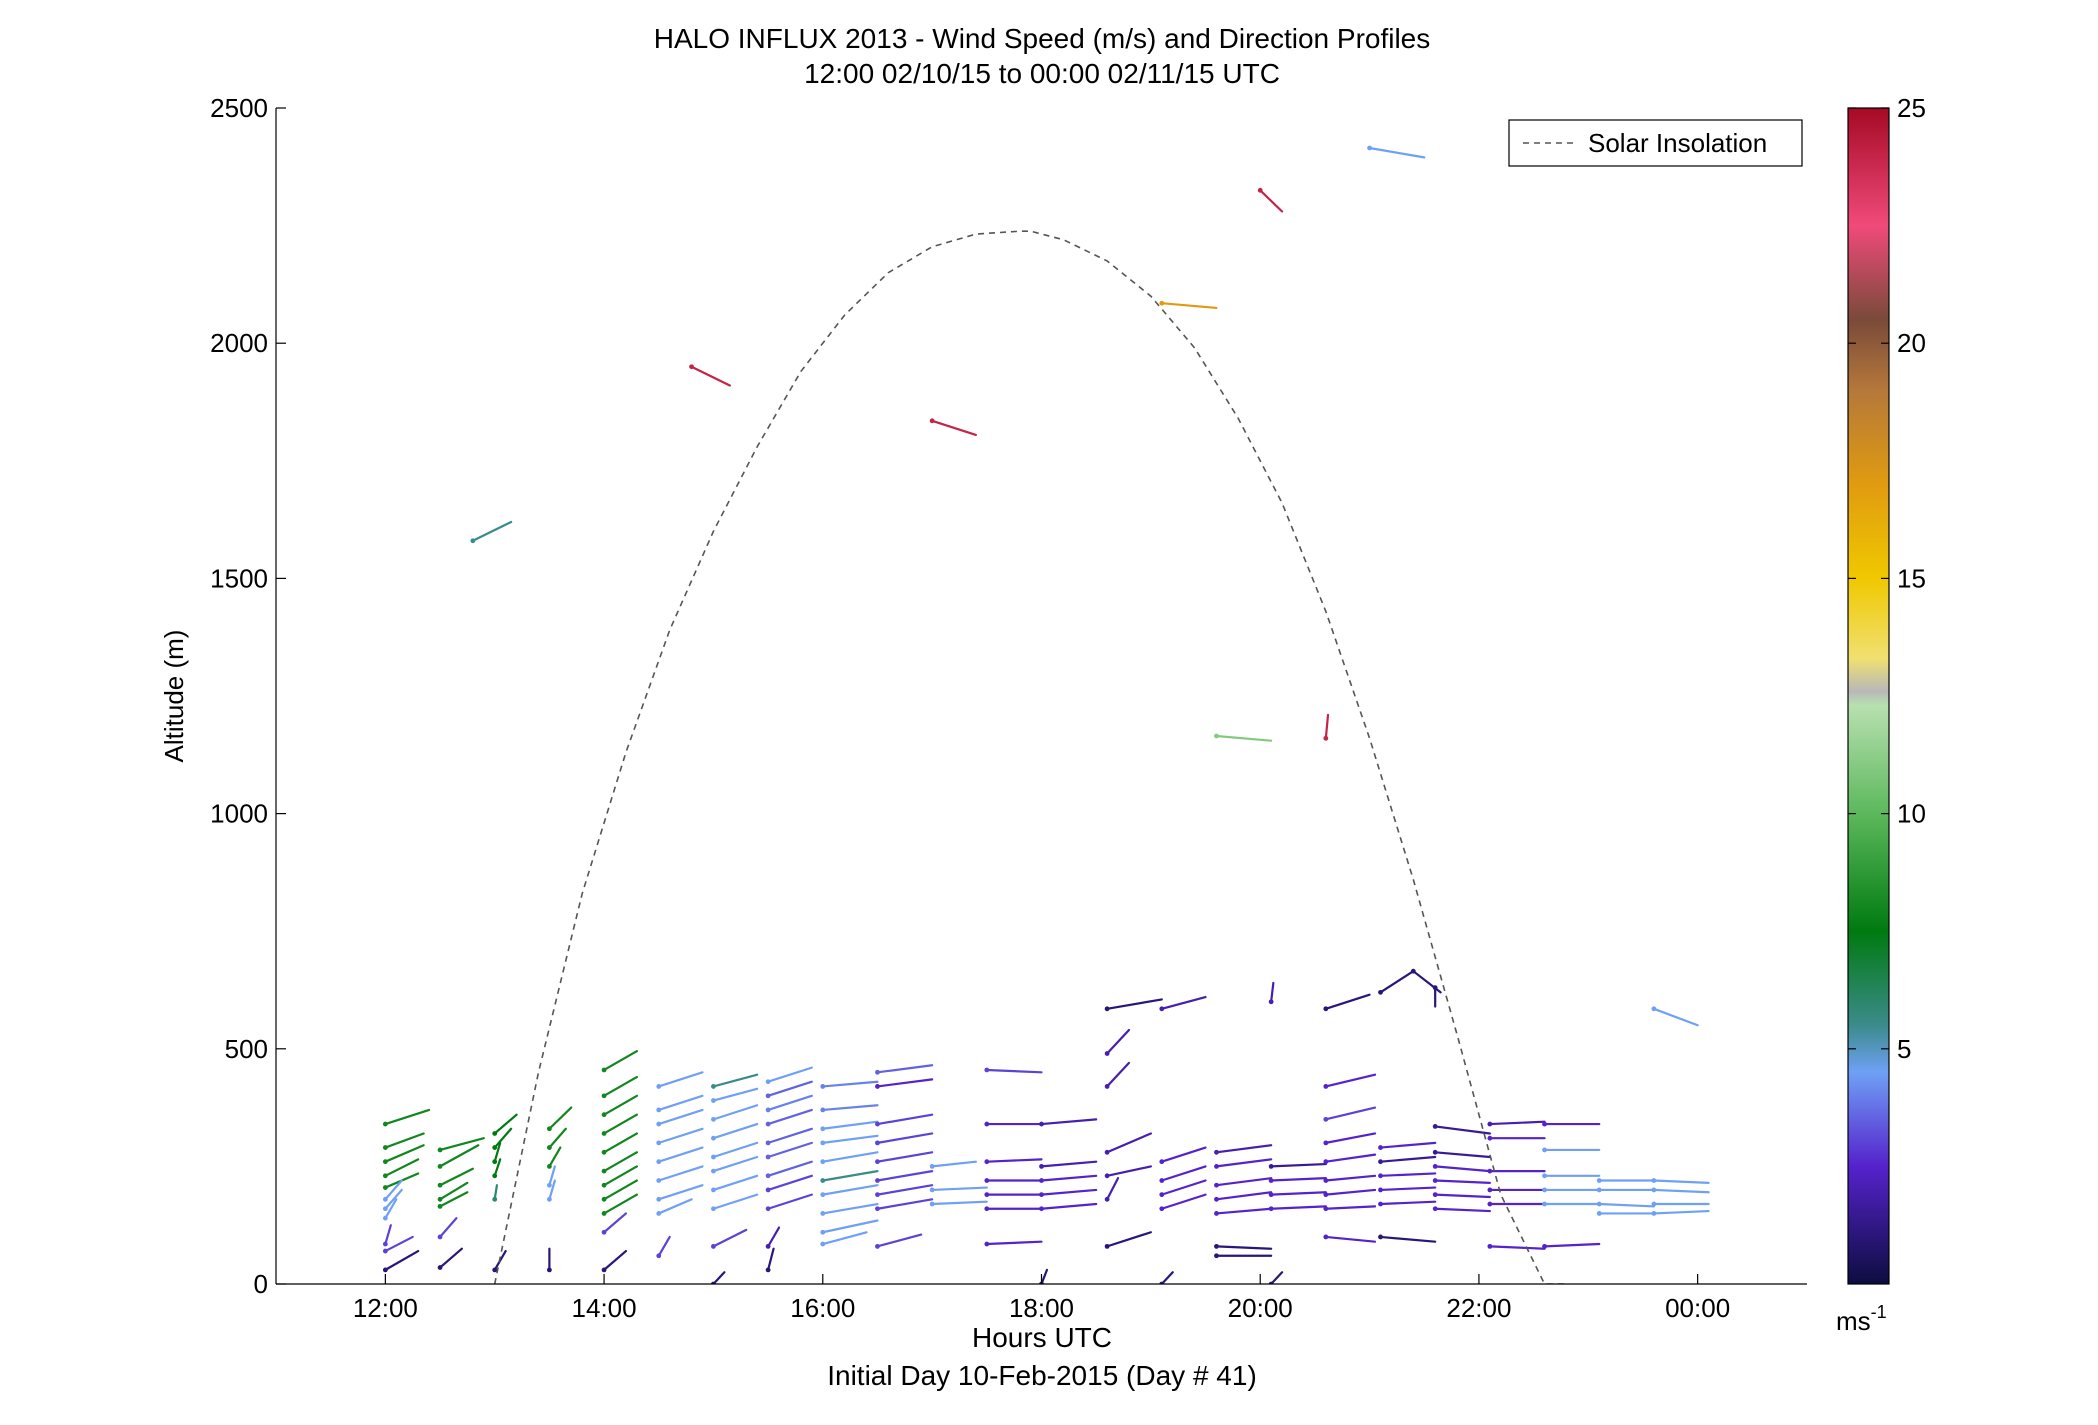  I want to click on colorbar: 5 10 15 20 25 ms-1, so click(1881, 714).